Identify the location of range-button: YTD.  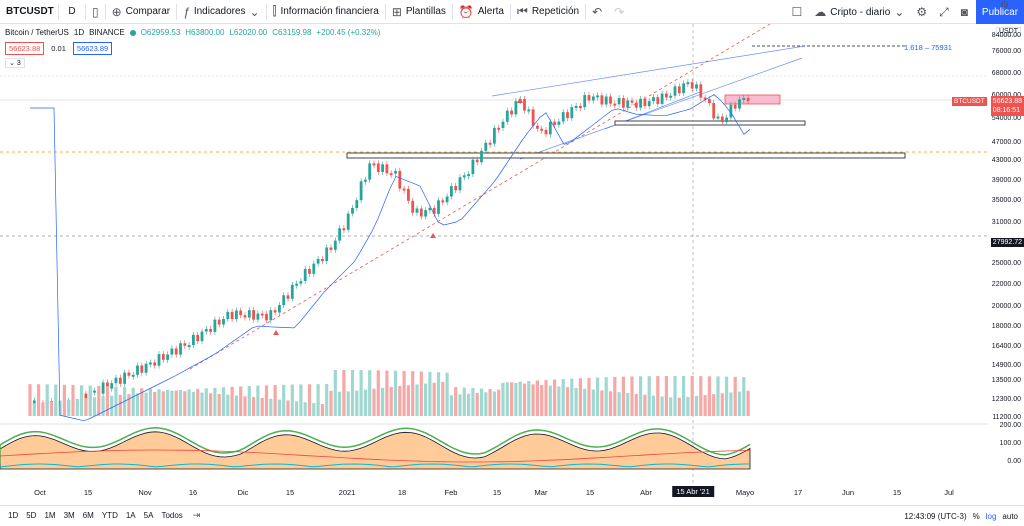
(109, 515).